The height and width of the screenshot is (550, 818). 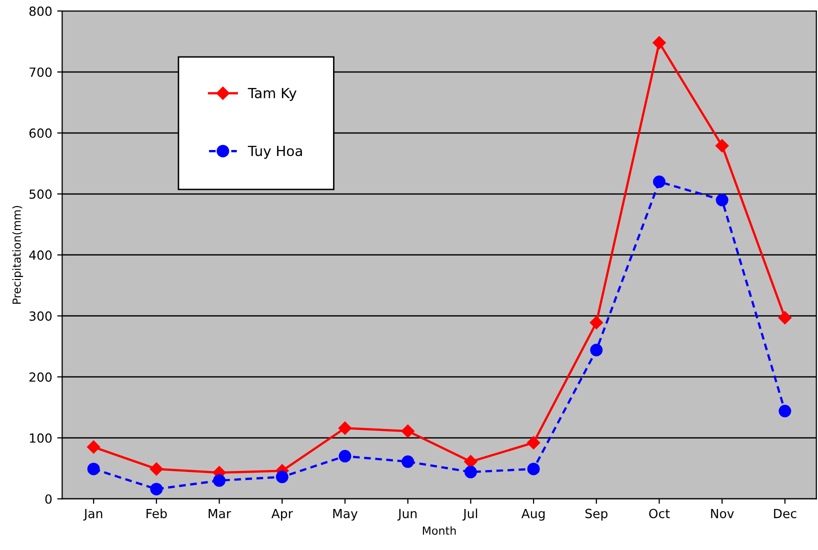 I want to click on x-axis-title: Month, so click(x=439, y=530).